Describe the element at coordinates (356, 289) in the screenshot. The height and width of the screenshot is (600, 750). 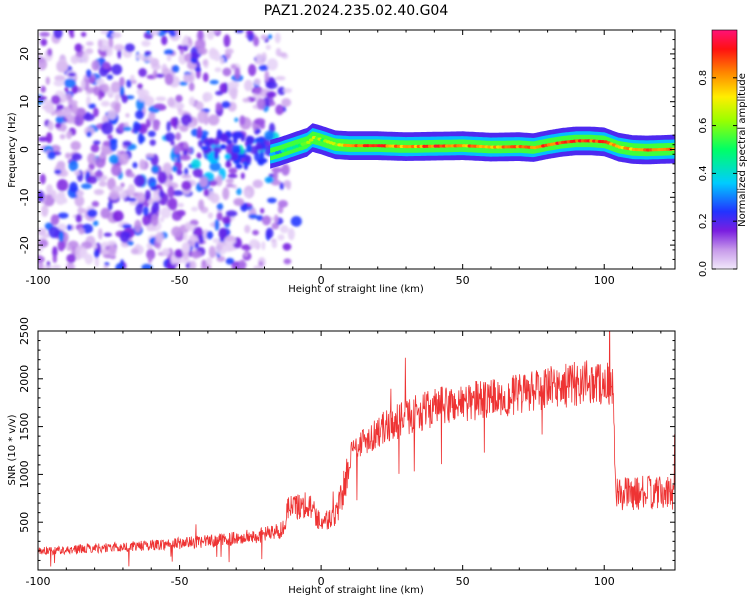
I see `spectrogram-x-axis-label: Height of straight line (km)` at that location.